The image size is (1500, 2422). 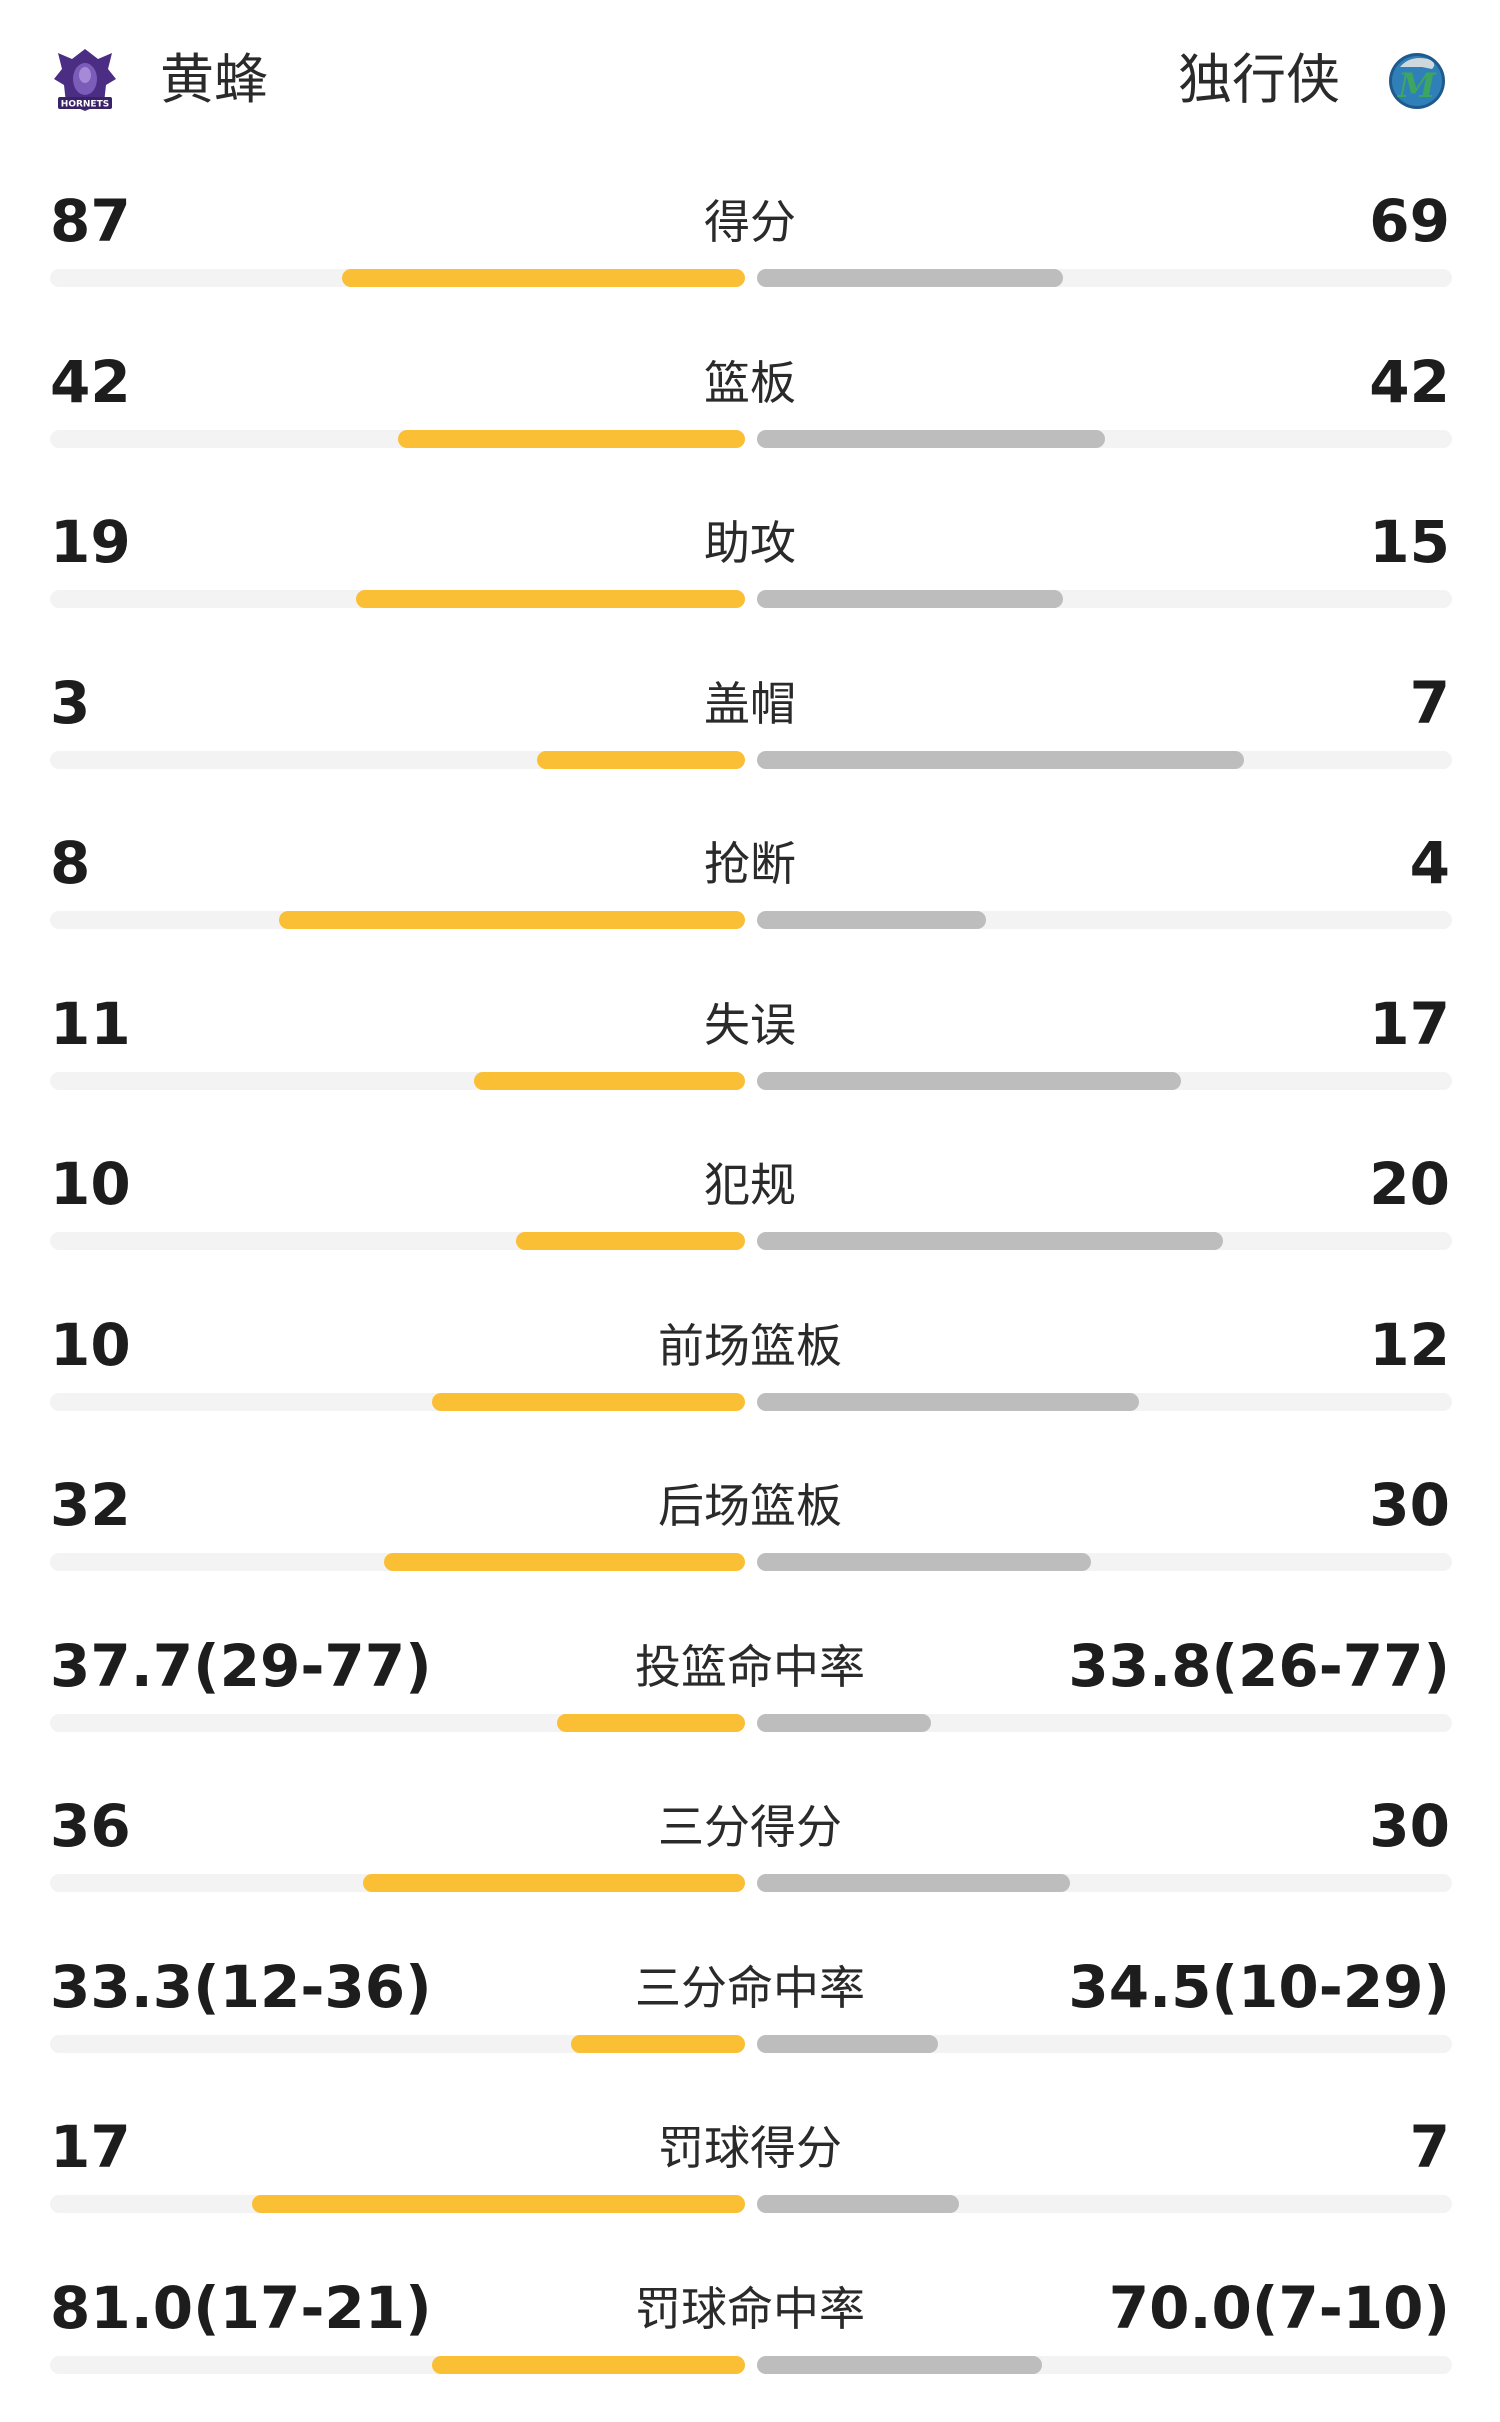 I want to click on away-stat-value: 12, so click(x=1409, y=1345).